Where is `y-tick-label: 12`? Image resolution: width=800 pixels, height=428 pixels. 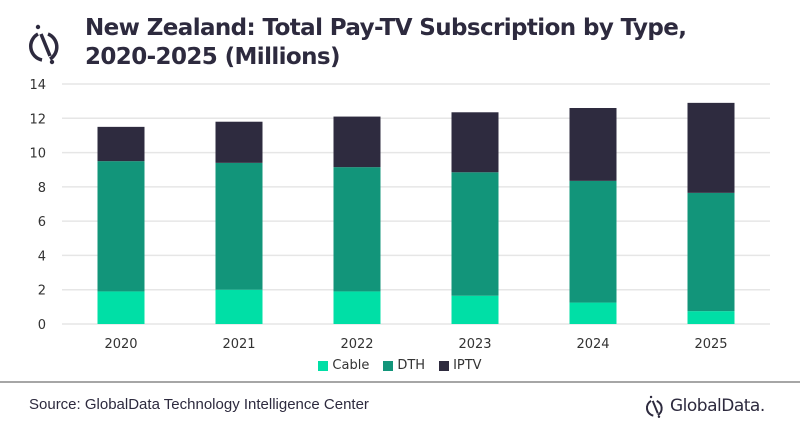 y-tick-label: 12 is located at coordinates (37, 119).